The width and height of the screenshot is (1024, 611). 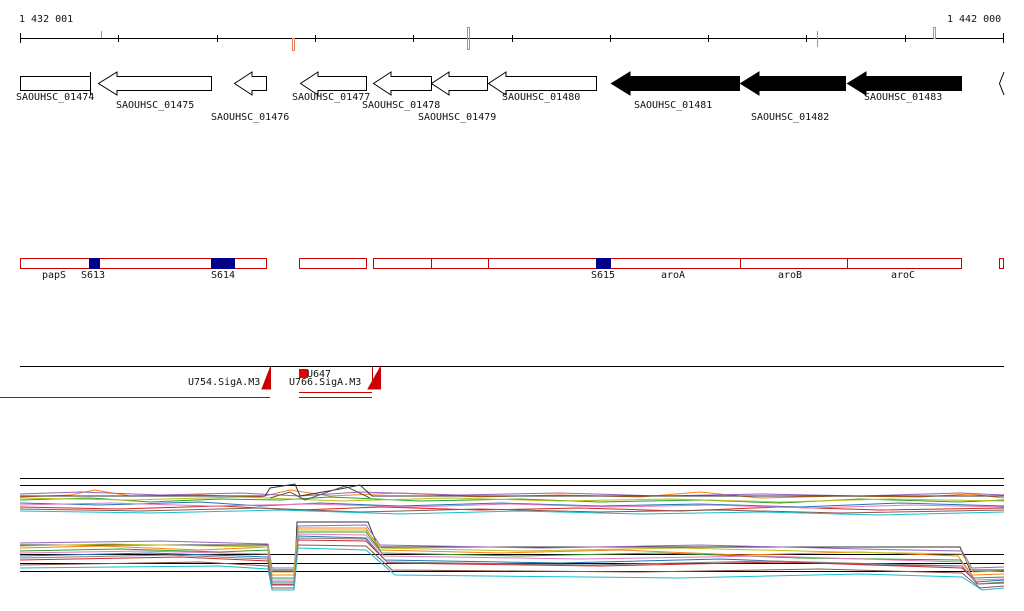 What do you see at coordinates (223, 263) in the screenshot?
I see `site-S614` at bounding box center [223, 263].